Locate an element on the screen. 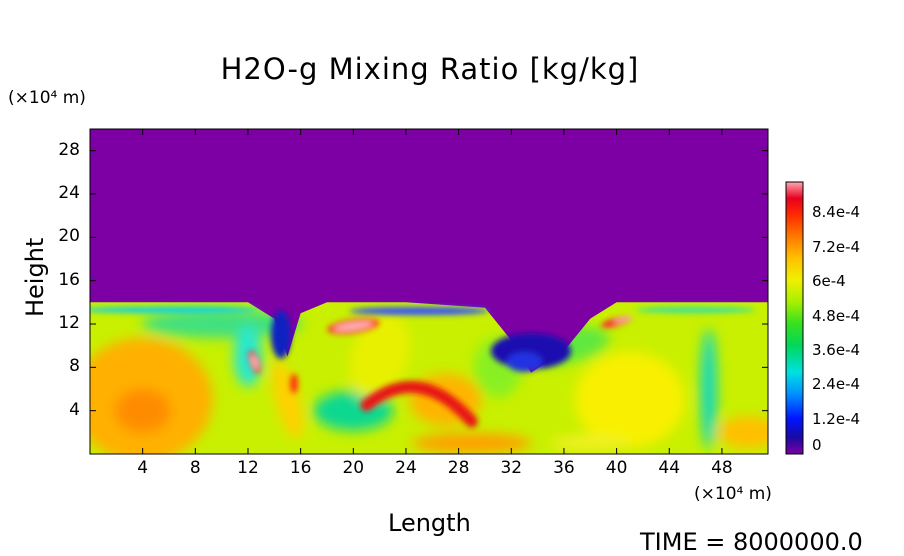  surface-band-mid is located at coordinates (590, 443).